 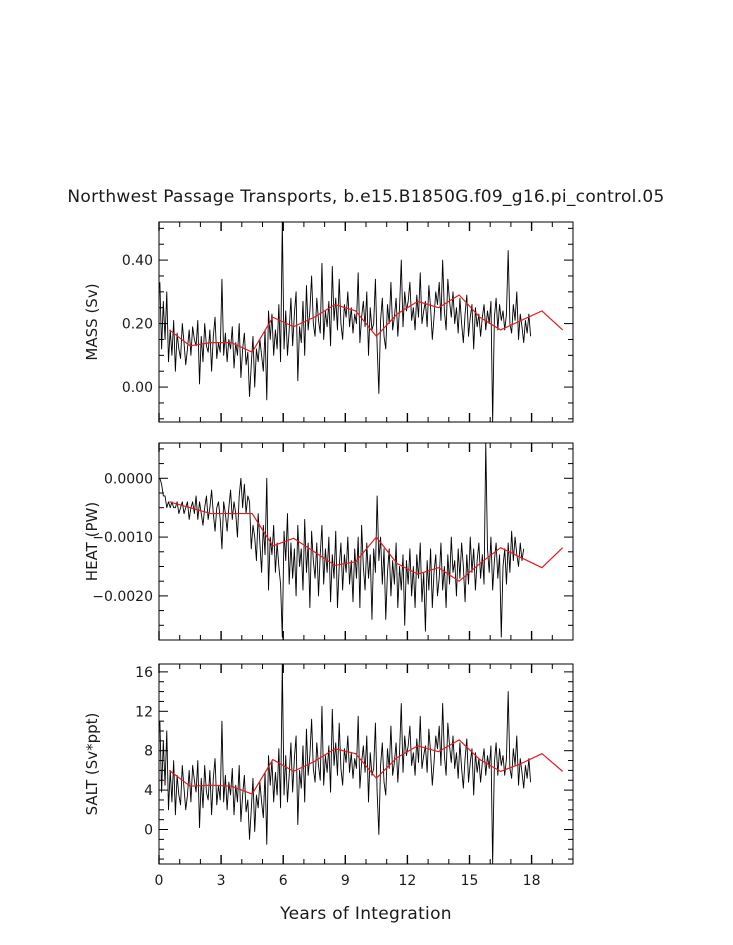 I want to click on salt-y-tick-label: 12, so click(x=144, y=712).